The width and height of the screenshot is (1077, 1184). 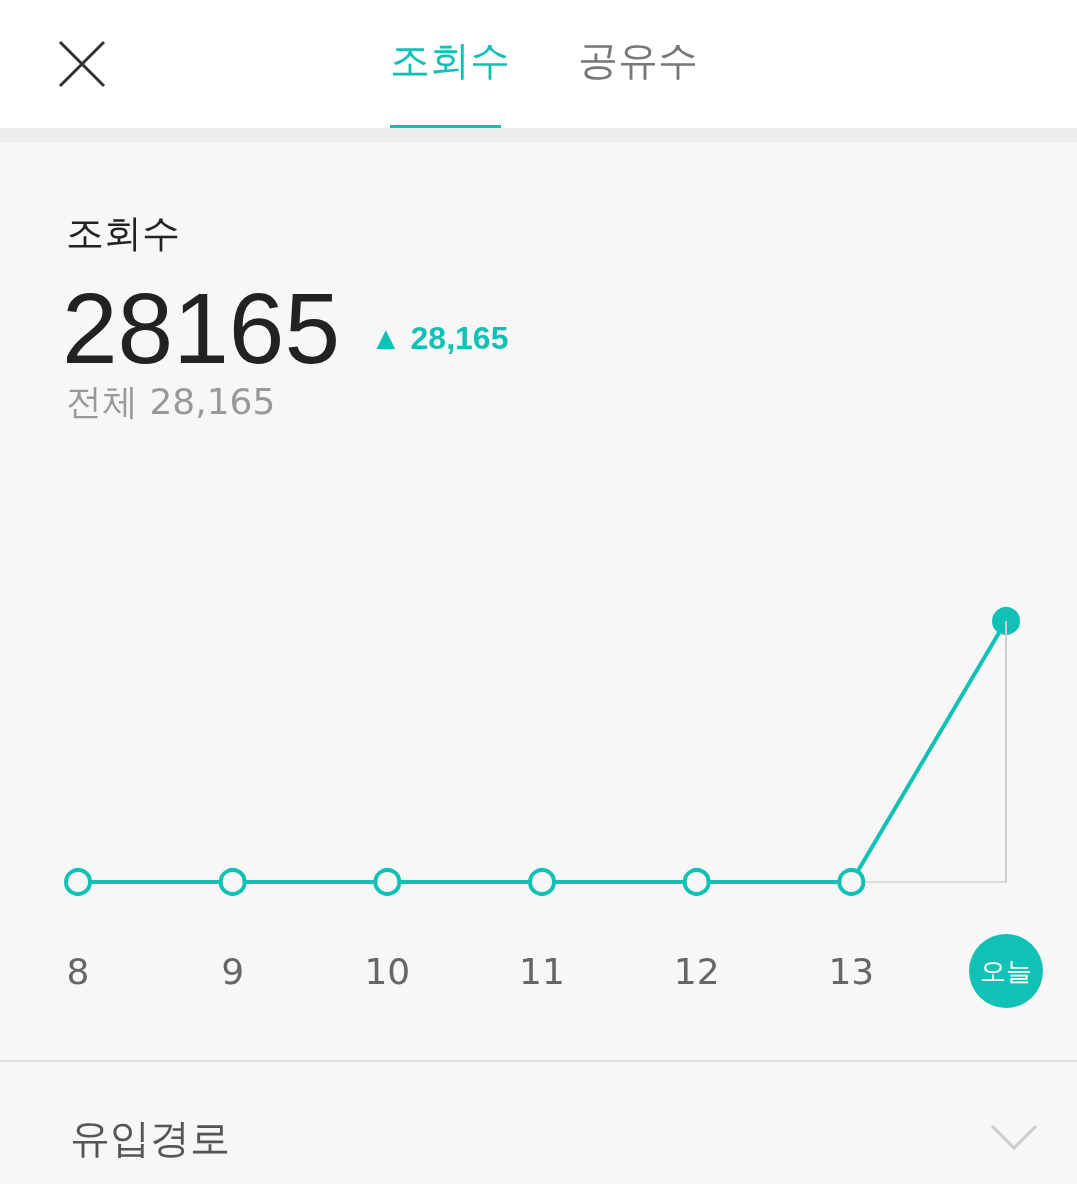 What do you see at coordinates (696, 971) in the screenshot?
I see `x-tick-label: 12` at bounding box center [696, 971].